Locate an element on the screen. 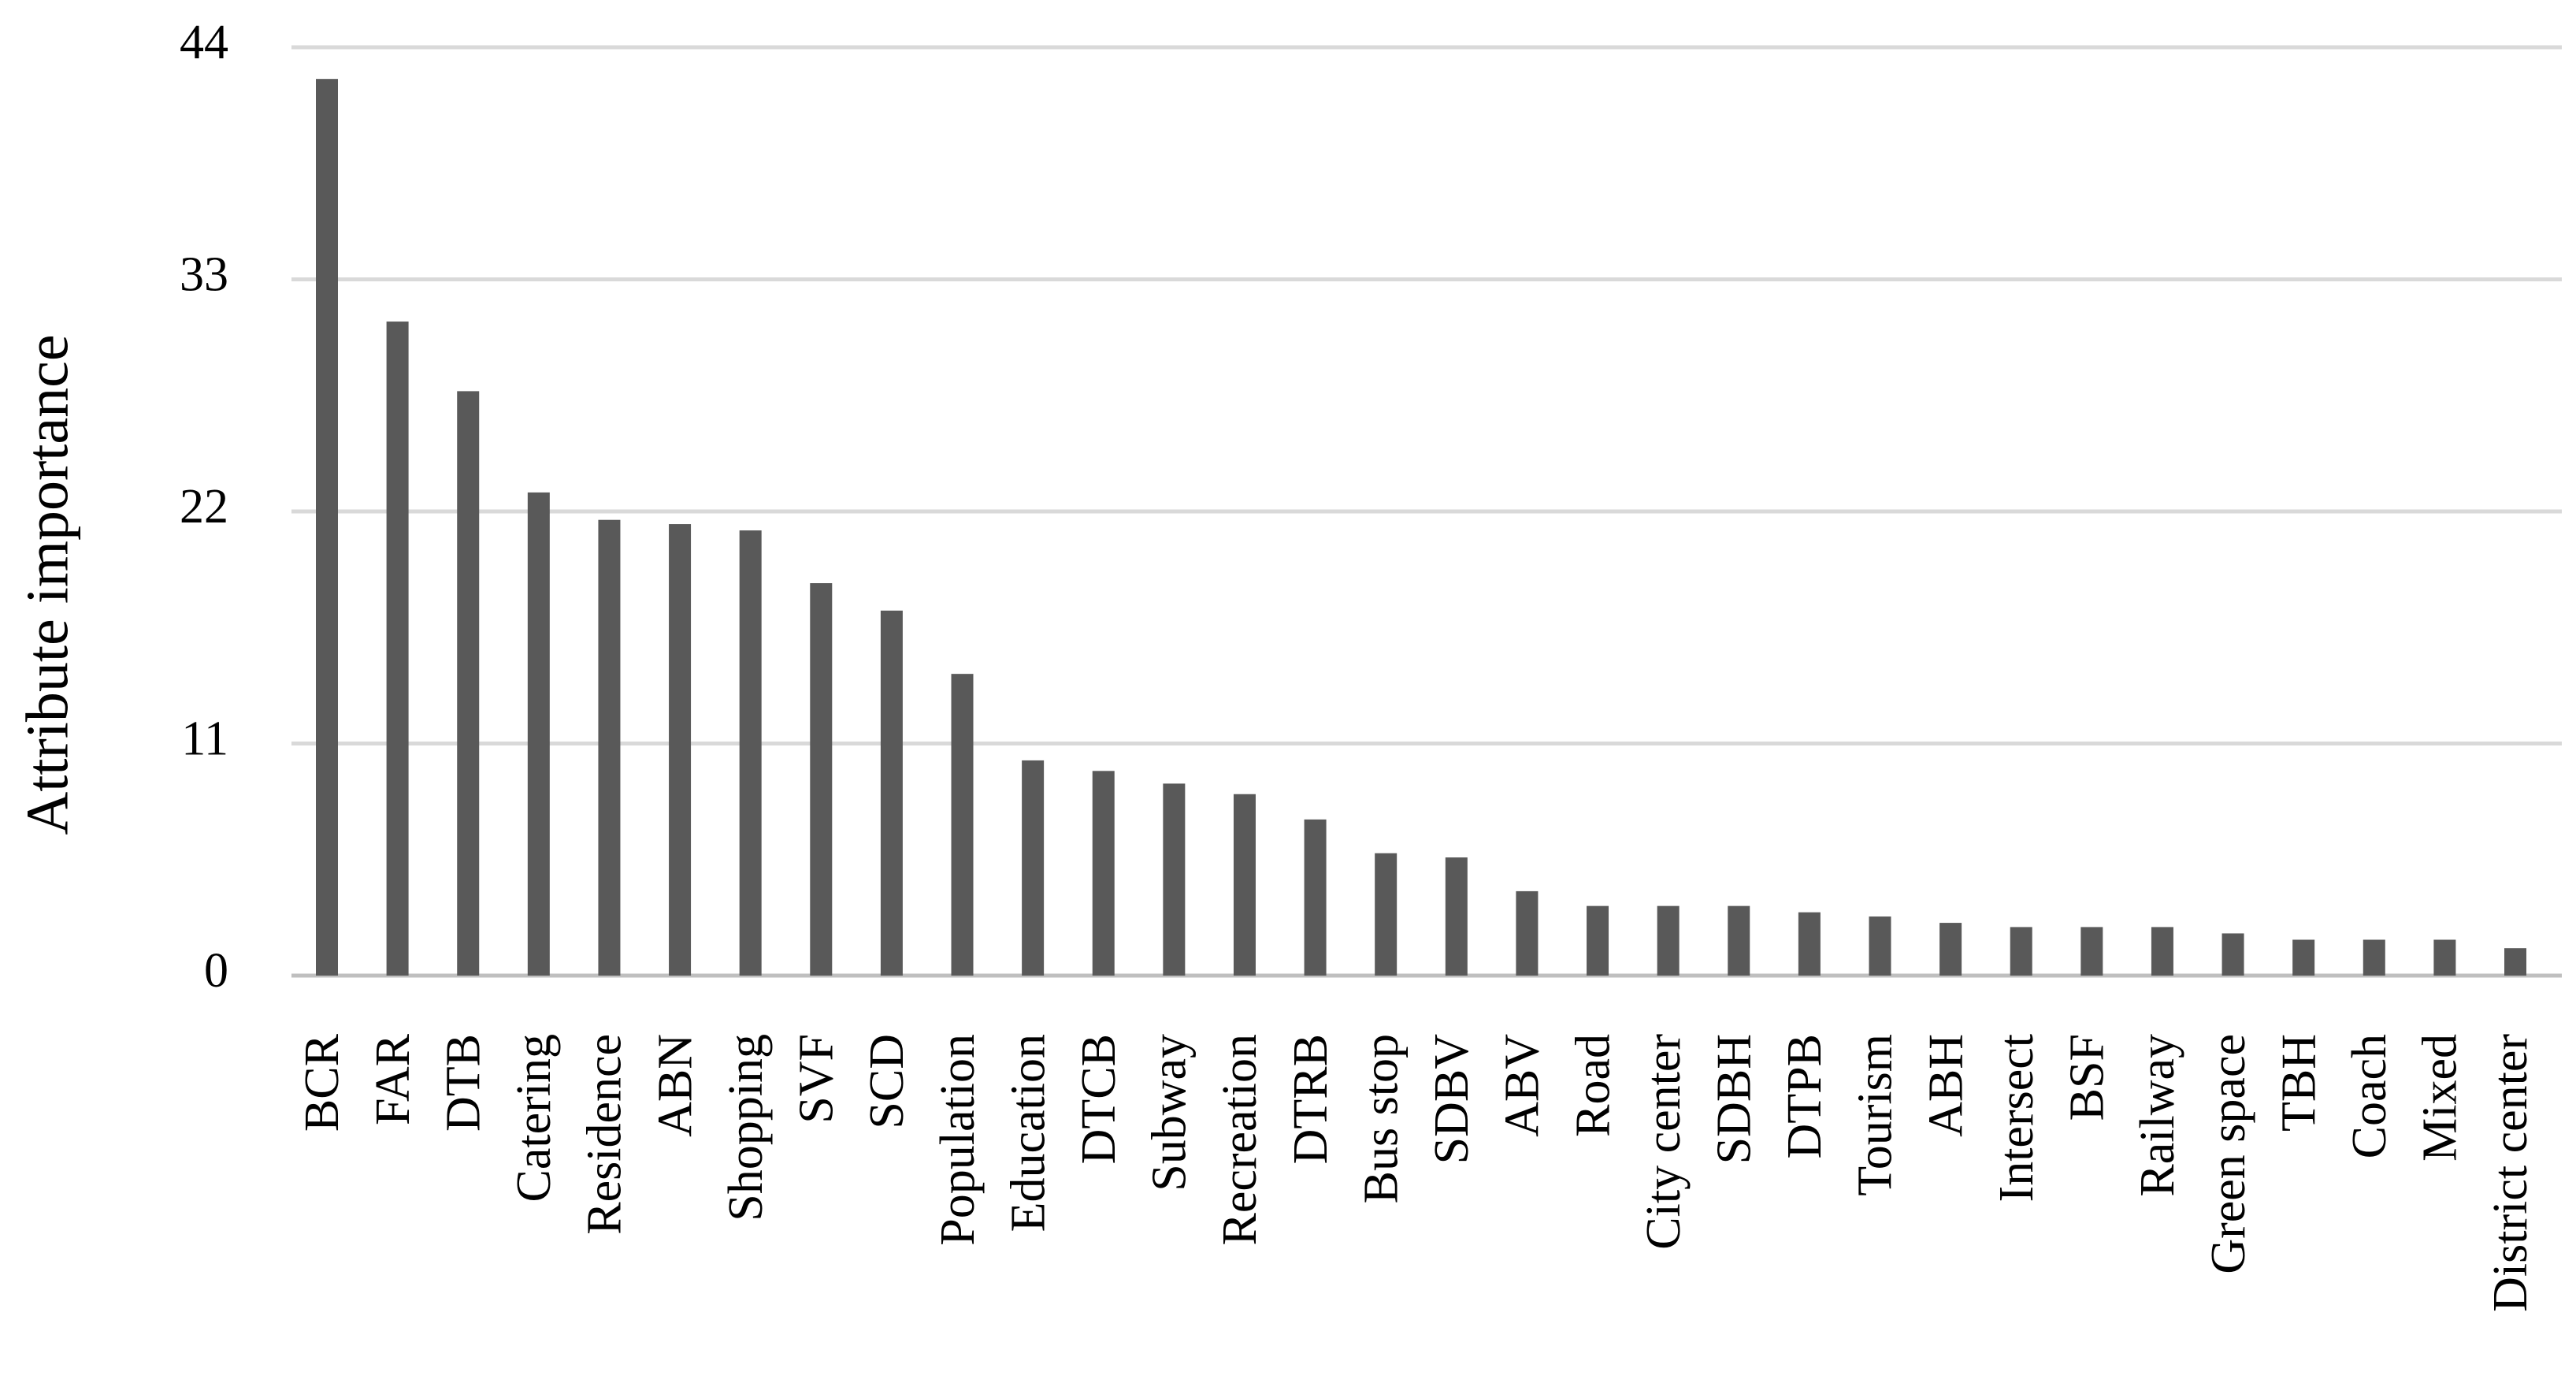  x-category-label: Intersect is located at coordinates (2016, 1118).